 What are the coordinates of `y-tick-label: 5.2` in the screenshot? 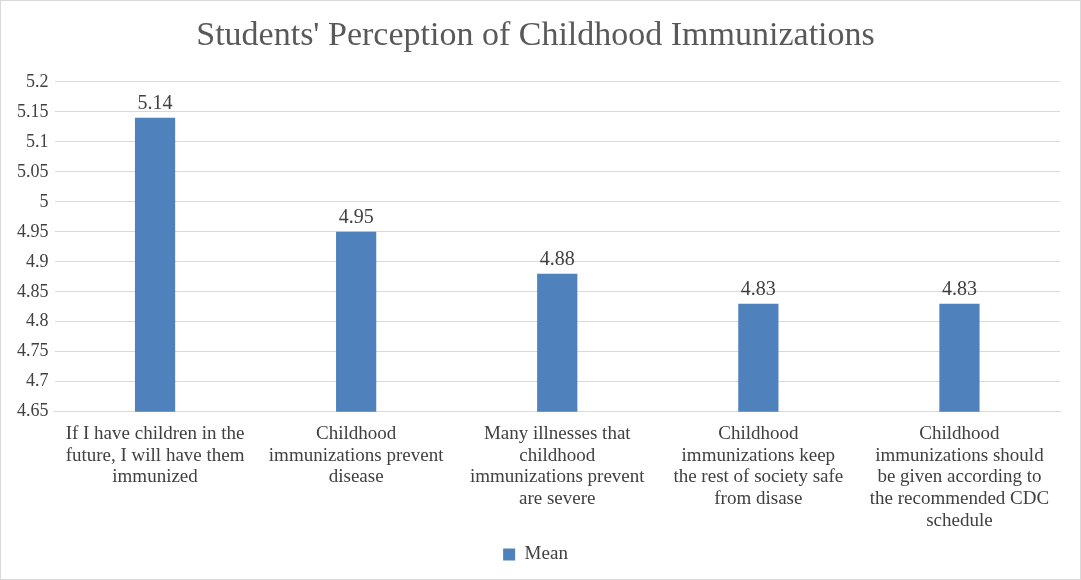 It's located at (37, 80).